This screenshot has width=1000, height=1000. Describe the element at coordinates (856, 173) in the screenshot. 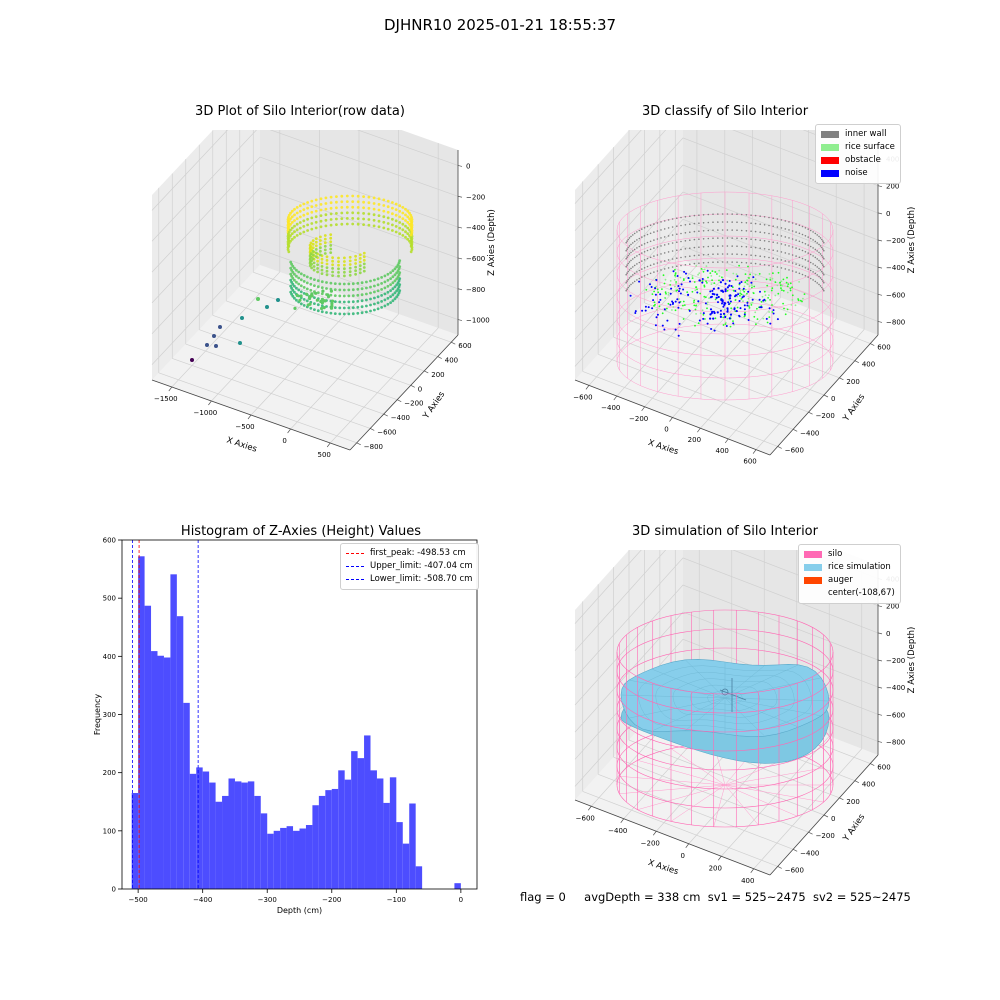

I see `legend-label: noise` at that location.